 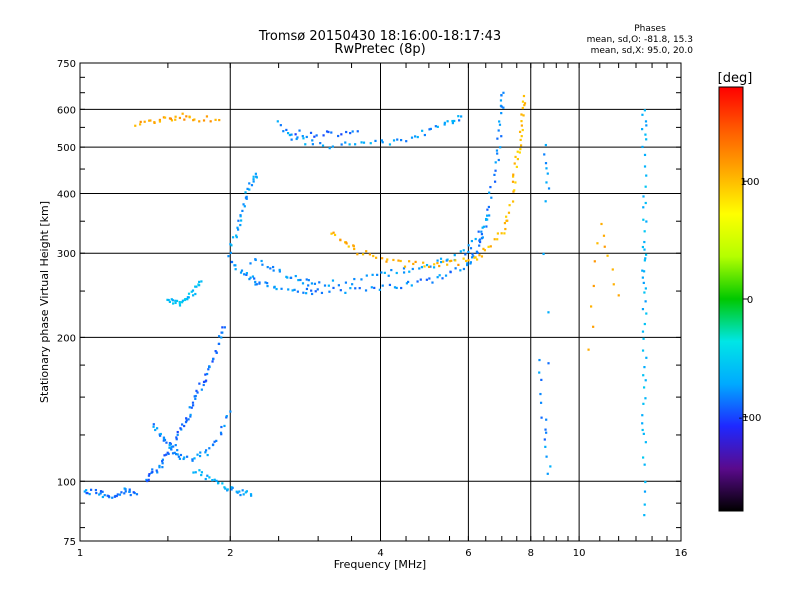 What do you see at coordinates (640, 40) in the screenshot?
I see `phases-line-o: mean, sd,O: -81.8, 15.3` at bounding box center [640, 40].